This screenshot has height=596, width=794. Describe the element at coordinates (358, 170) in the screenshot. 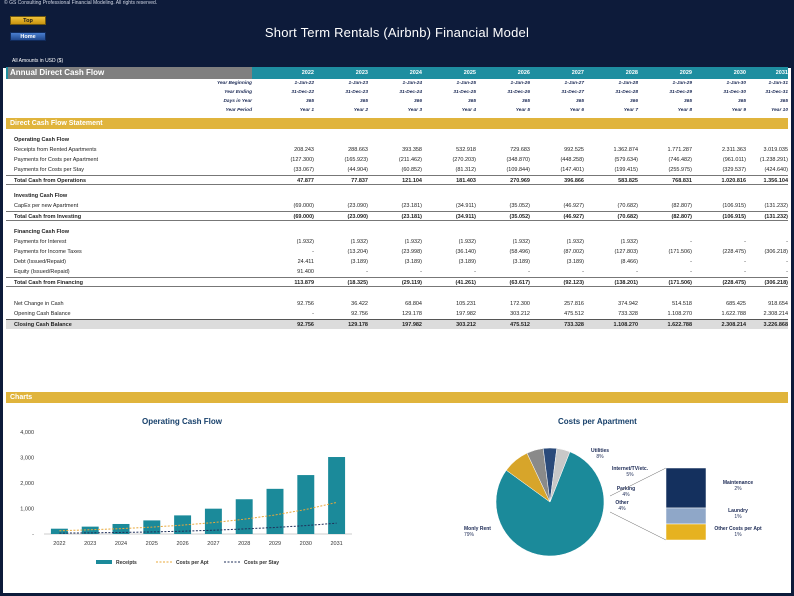

I see `value-cell: (44.904)` at that location.